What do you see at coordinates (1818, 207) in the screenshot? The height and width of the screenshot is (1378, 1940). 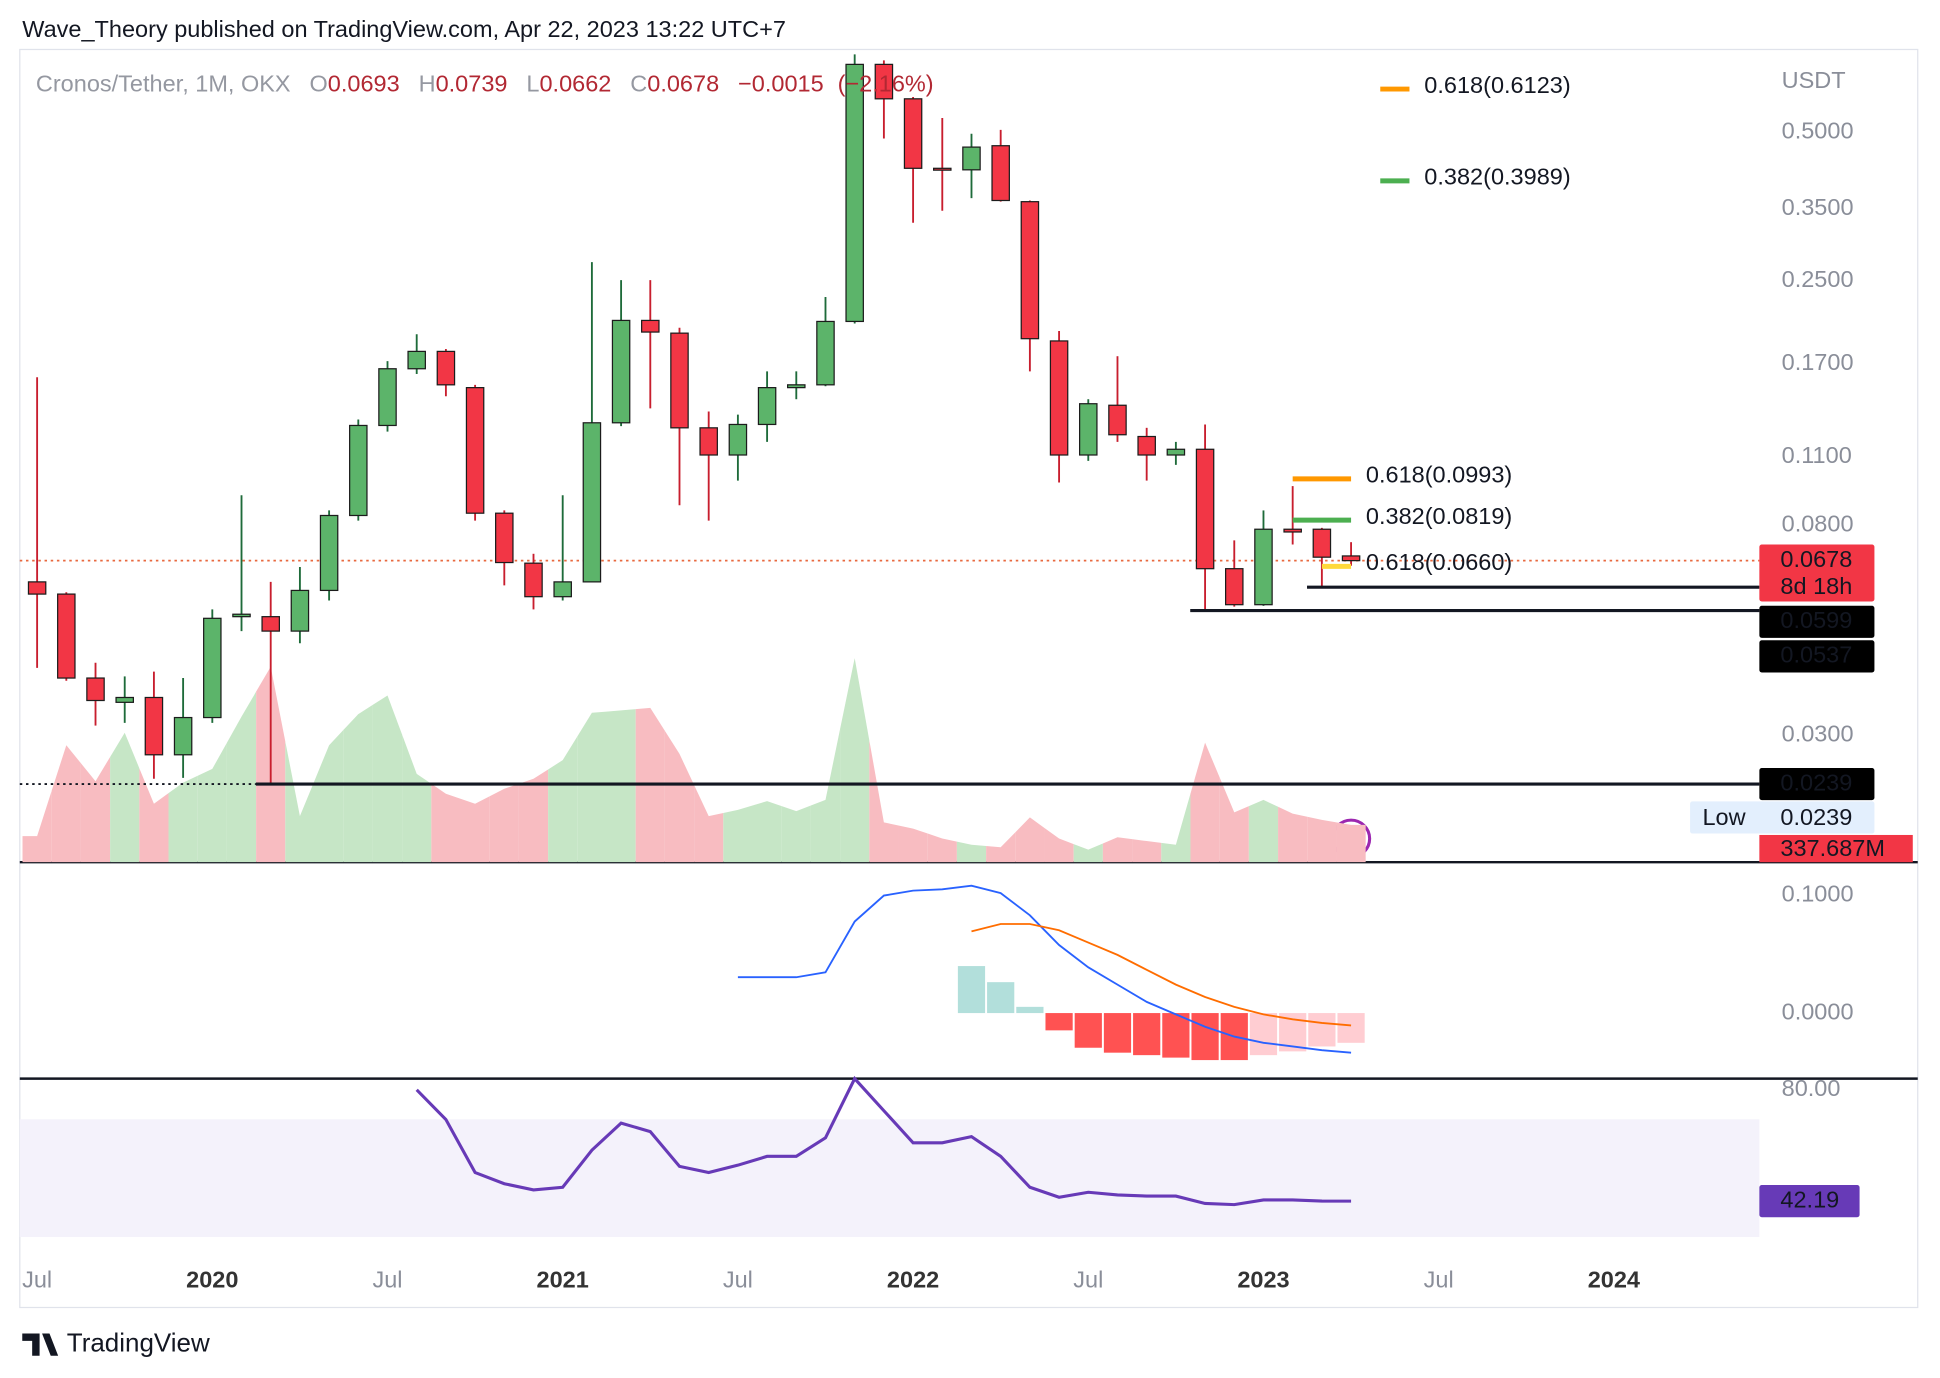 I see `price-tick-label: 0.3500` at bounding box center [1818, 207].